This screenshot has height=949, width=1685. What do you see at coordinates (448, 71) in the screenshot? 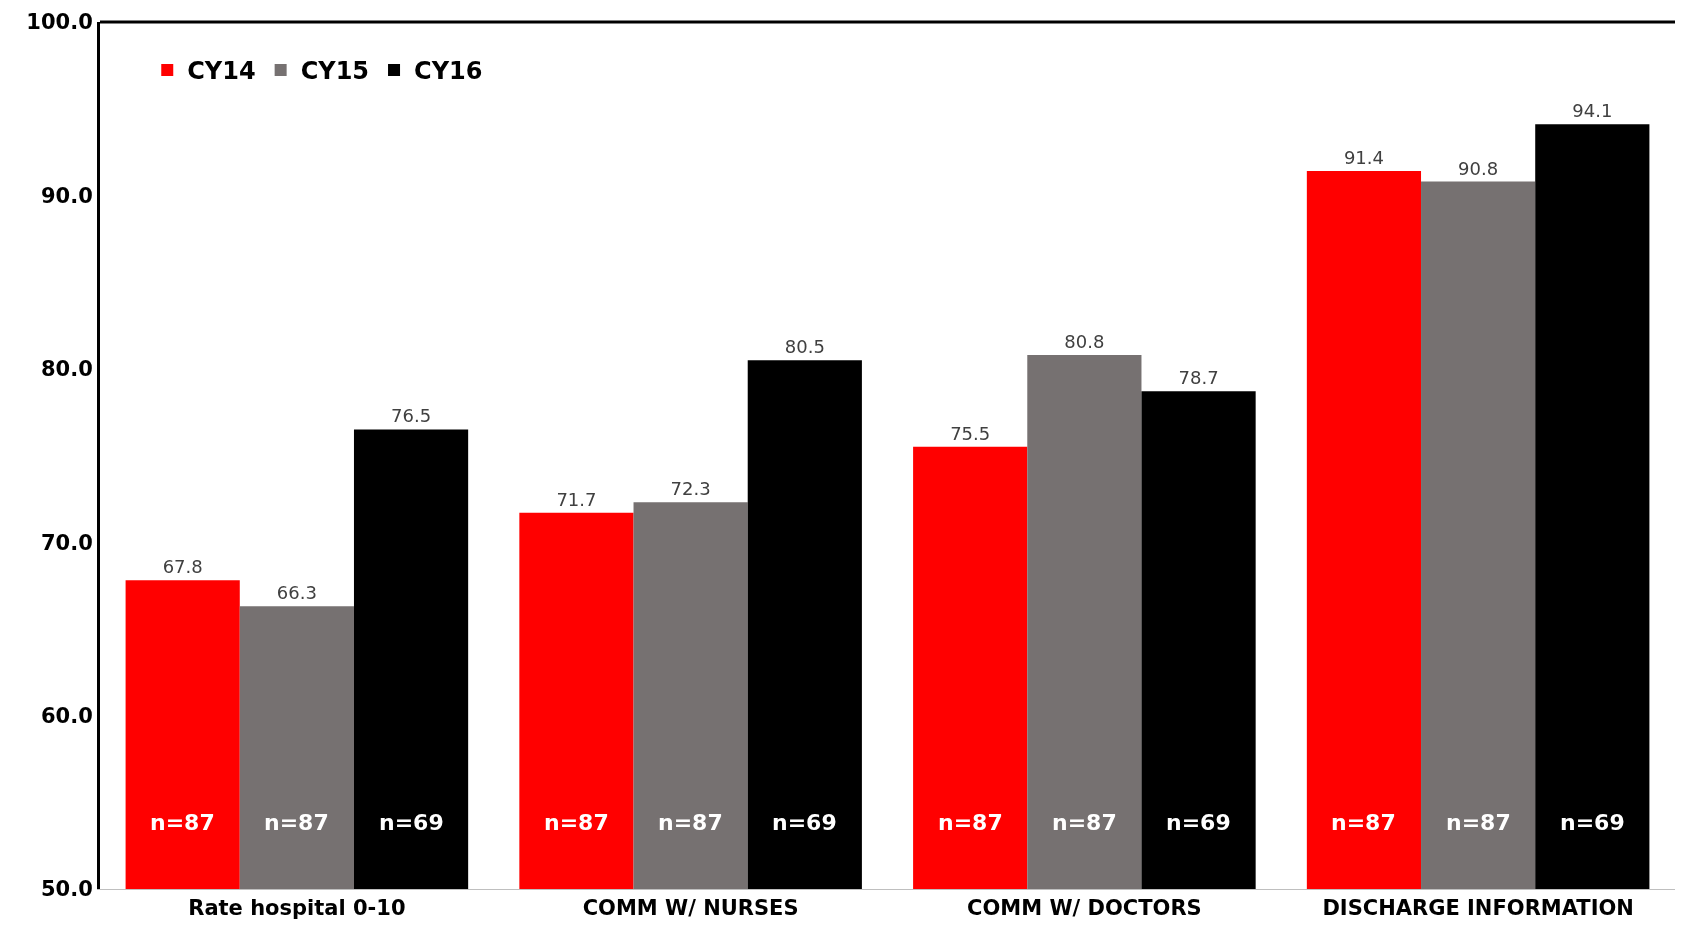
I see `legend-label: CY16` at bounding box center [448, 71].